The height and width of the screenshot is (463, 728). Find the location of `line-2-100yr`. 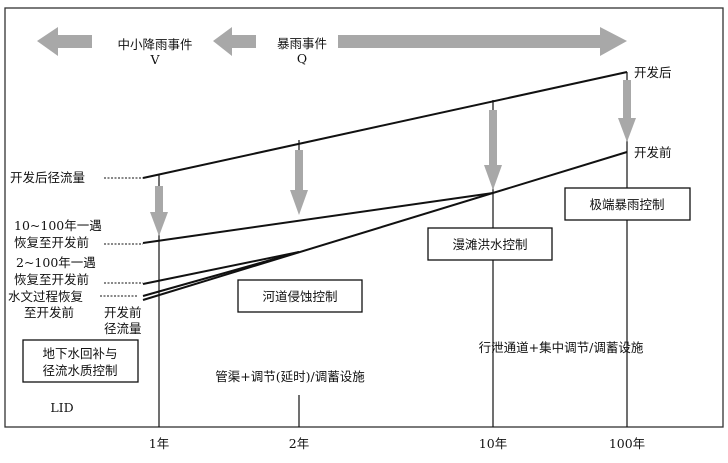

line-2-100yr is located at coordinates (221, 268).